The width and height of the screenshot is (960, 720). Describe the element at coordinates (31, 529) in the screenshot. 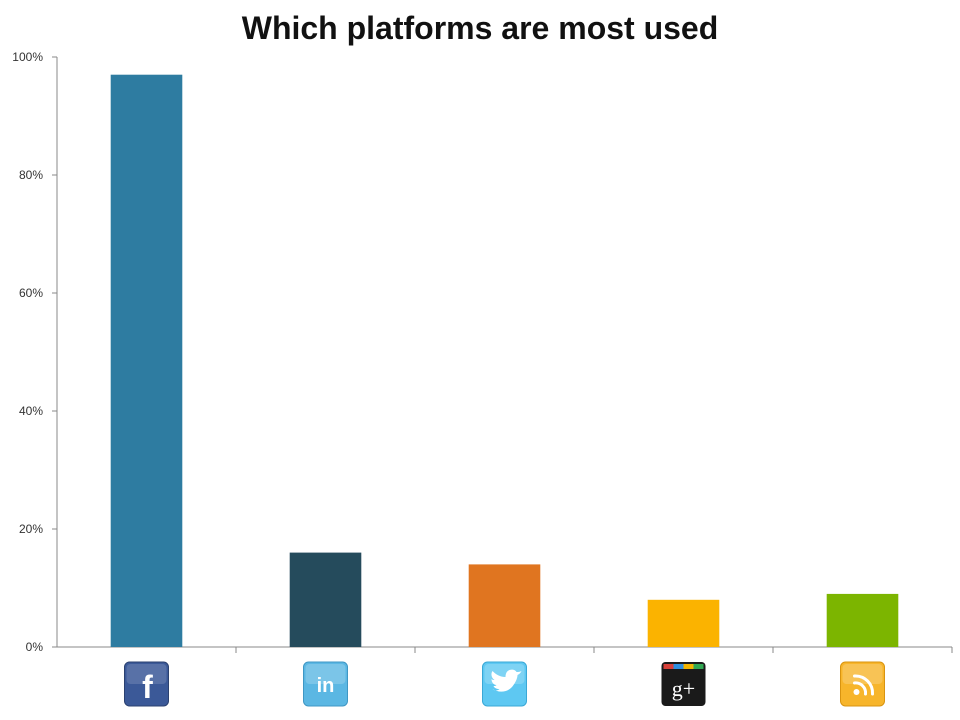

I see `y-tick-label: 20%` at that location.